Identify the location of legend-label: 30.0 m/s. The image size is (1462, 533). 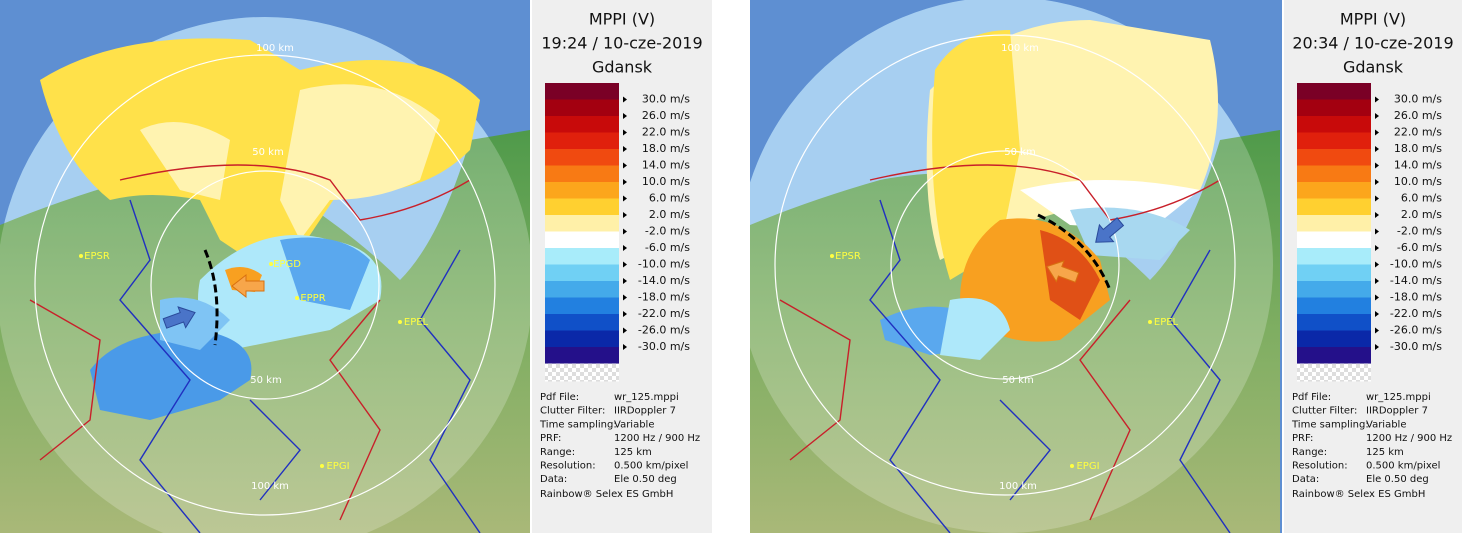
(1418, 99).